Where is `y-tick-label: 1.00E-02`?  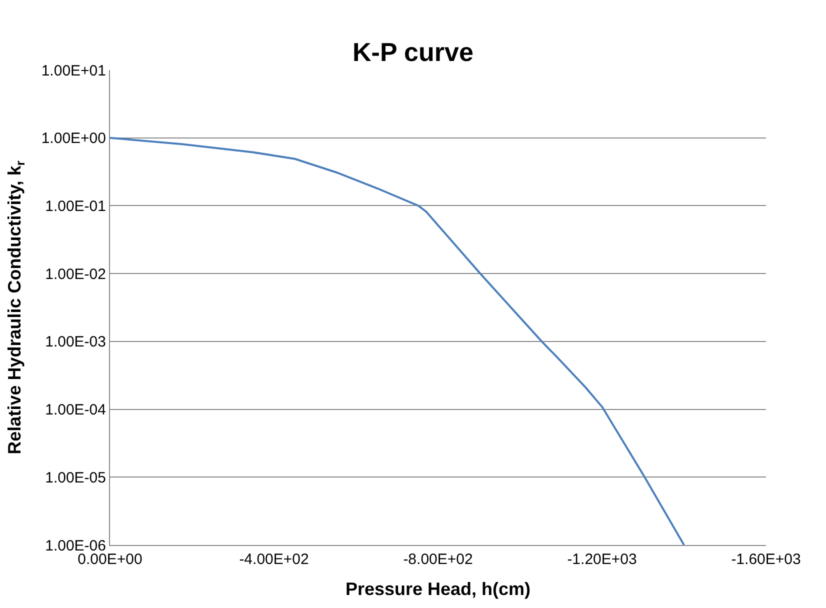
y-tick-label: 1.00E-02 is located at coordinates (75, 274).